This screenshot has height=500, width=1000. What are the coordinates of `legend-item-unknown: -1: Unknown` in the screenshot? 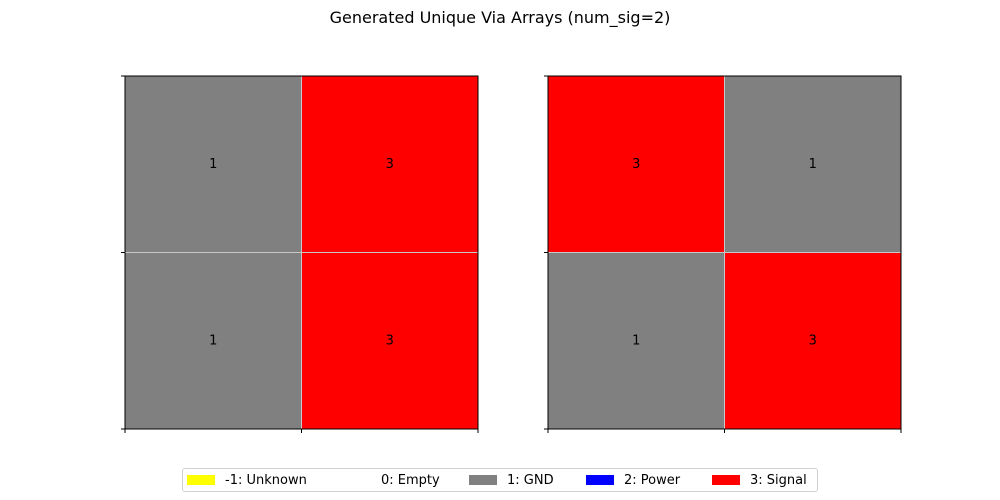 It's located at (247, 480).